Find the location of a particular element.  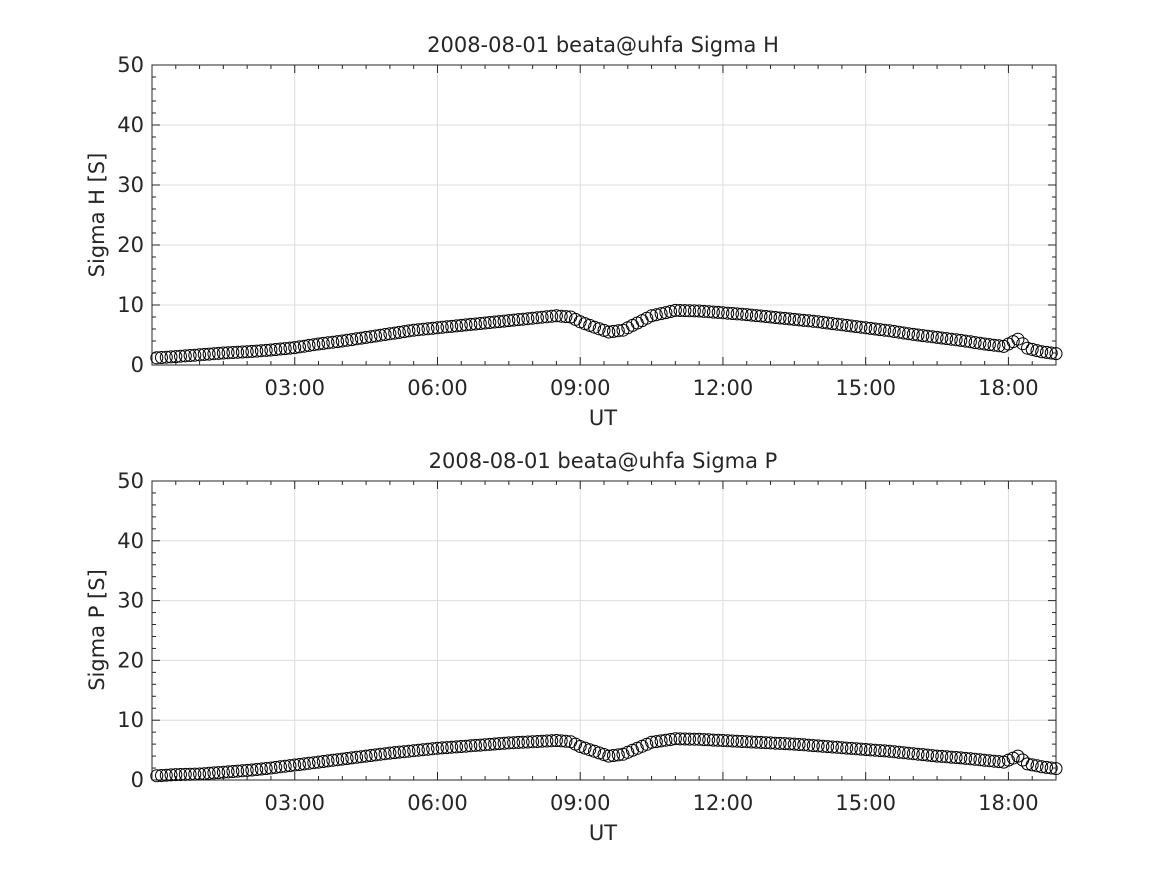

sigma-h-title: 2008-08-01 beata@uhfa Sigma H is located at coordinates (603, 45).